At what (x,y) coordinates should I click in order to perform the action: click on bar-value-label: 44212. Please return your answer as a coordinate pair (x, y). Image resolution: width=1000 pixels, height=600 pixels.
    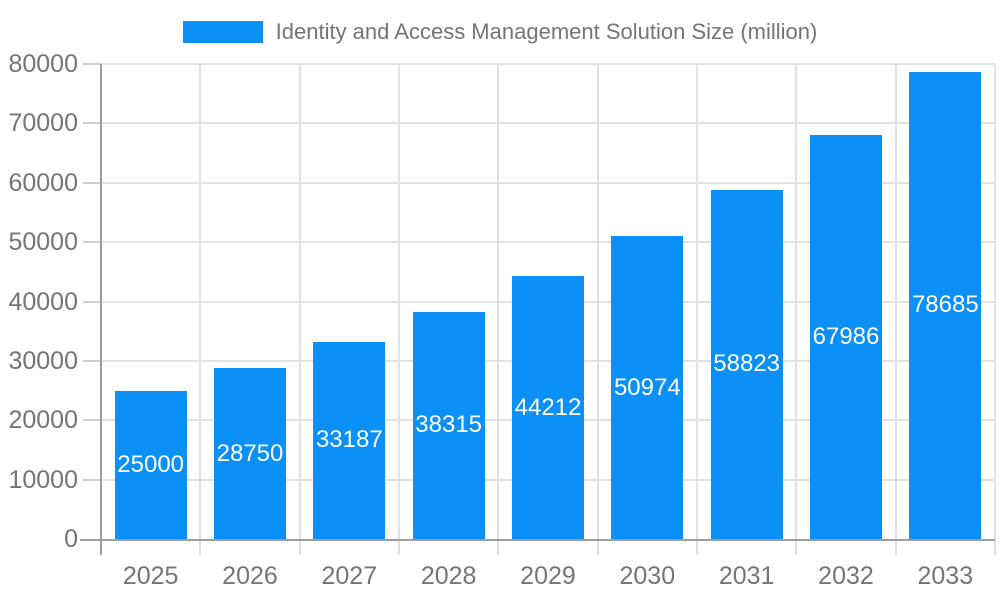
    Looking at the image, I should click on (548, 407).